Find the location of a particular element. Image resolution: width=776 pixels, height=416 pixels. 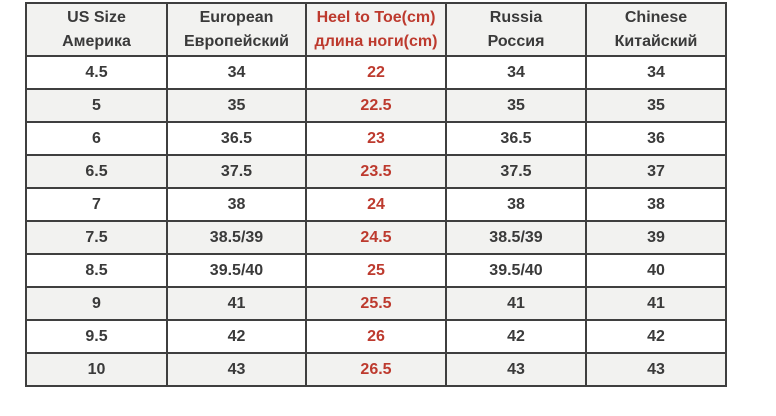

cell-us-size: 9.5 is located at coordinates (96, 336).